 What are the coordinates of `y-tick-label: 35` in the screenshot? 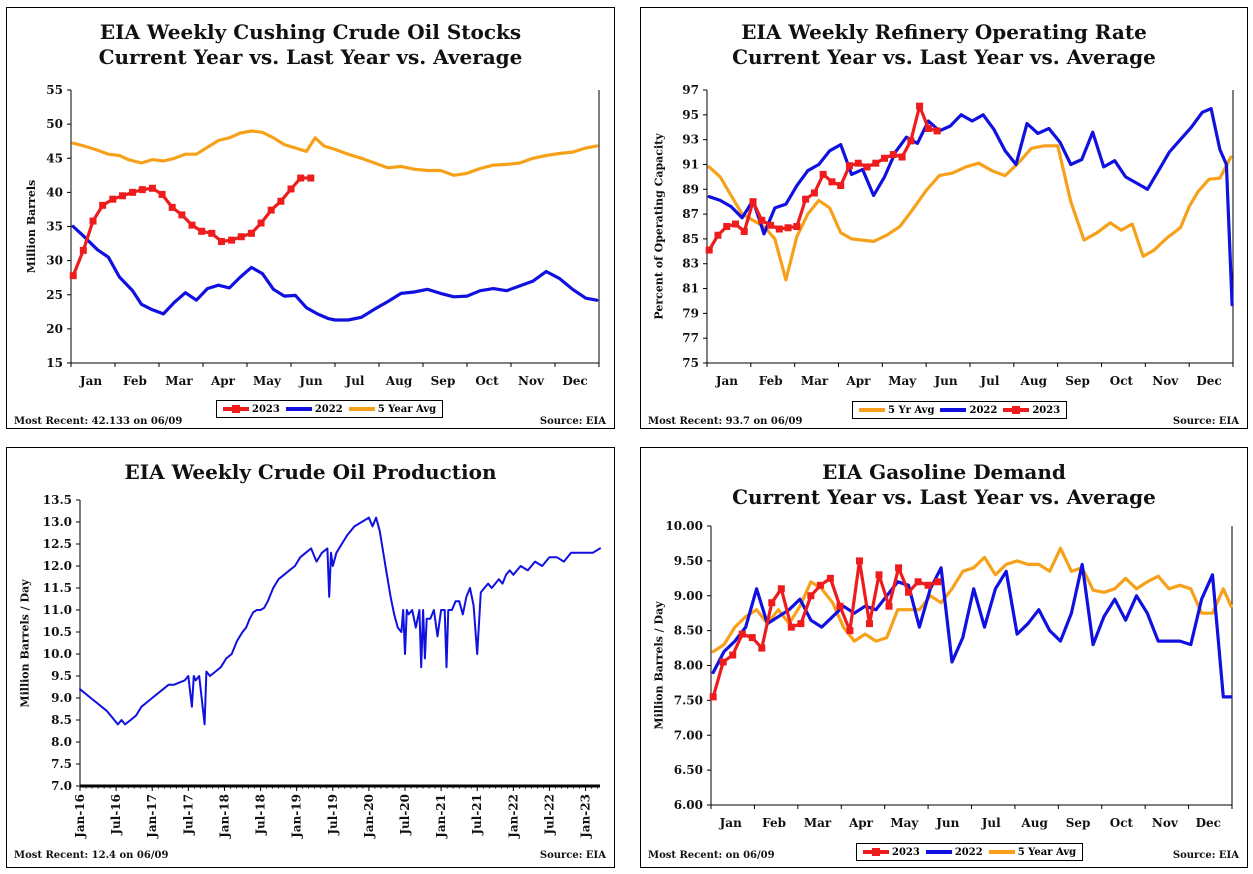 It's located at (54, 227).